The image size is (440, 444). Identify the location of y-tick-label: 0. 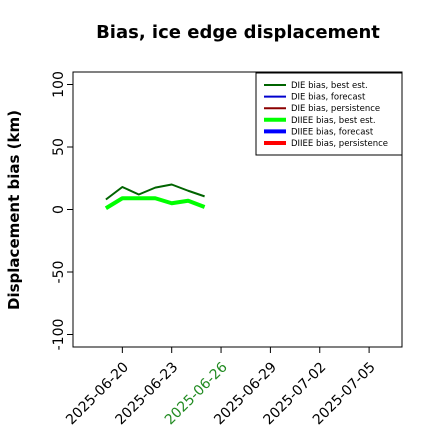
(59, 209).